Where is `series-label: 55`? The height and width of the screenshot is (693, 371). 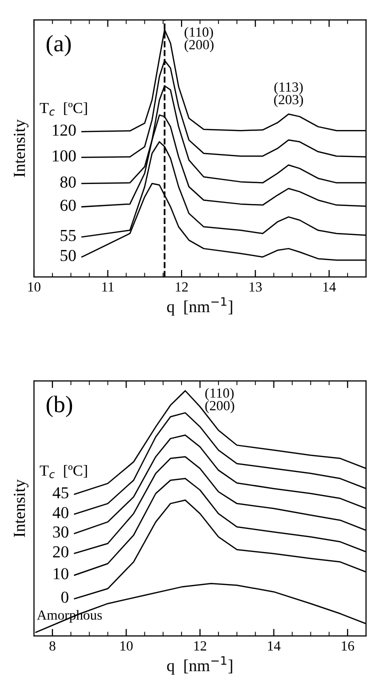 series-label: 55 is located at coordinates (68, 236).